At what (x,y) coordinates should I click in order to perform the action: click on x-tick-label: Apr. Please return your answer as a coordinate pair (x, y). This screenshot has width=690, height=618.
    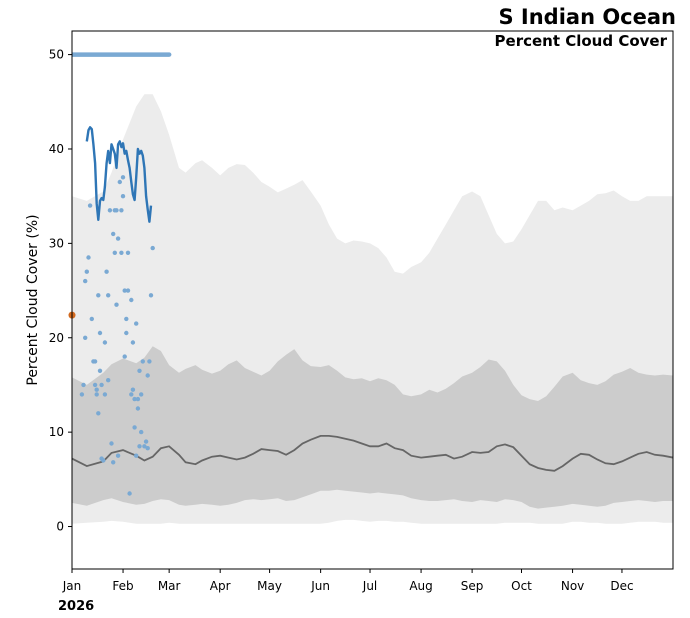
    Looking at the image, I should click on (220, 586).